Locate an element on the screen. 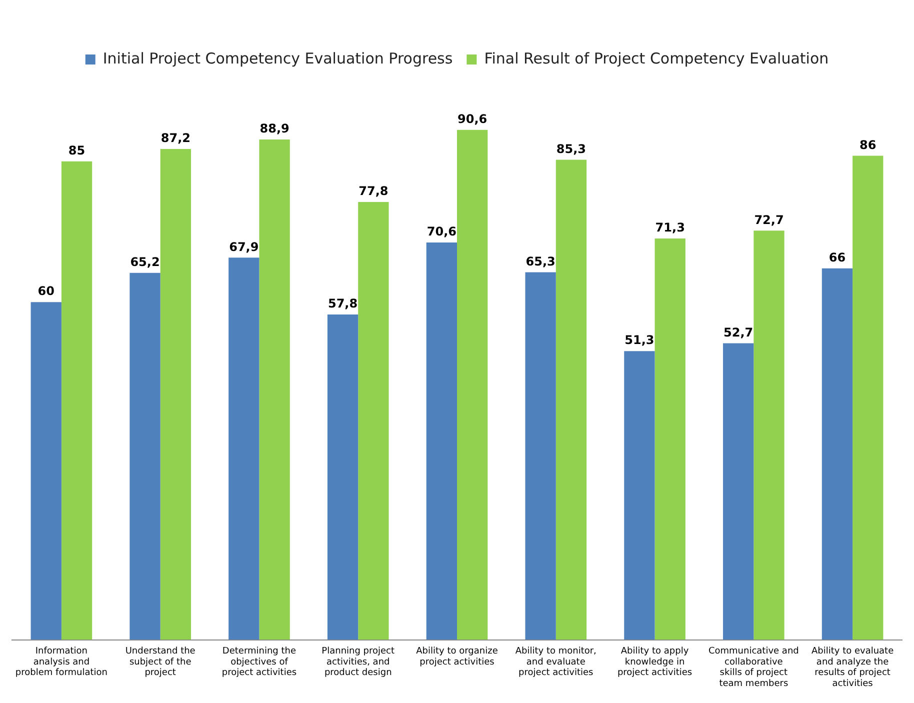 This screenshot has height=703, width=914. legend-label: Final Result of Project Competency Evaluation is located at coordinates (656, 58).